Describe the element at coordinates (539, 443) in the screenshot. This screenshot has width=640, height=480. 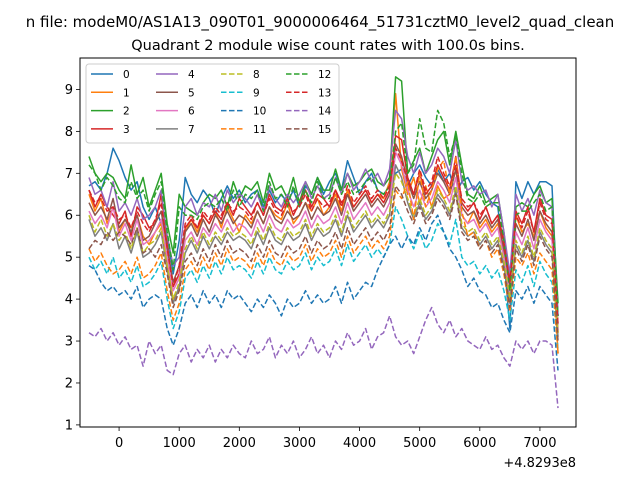
I see `x-tick-label: 7000` at that location.